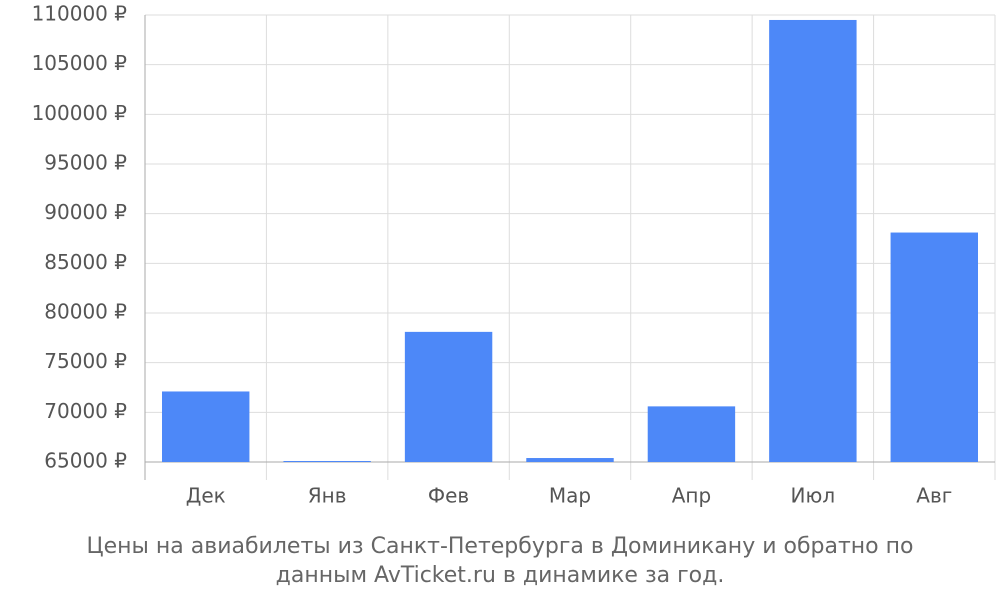 The width and height of the screenshot is (1000, 600). What do you see at coordinates (448, 496) in the screenshot?
I see `x-tick-label: Фев` at bounding box center [448, 496].